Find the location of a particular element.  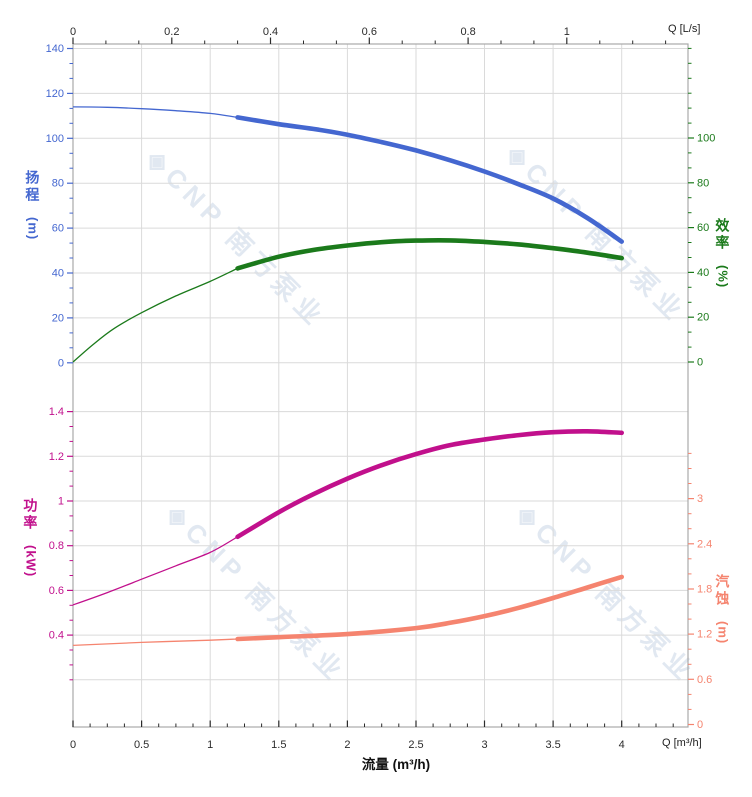

tick-label: 2.4 is located at coordinates (704, 544).